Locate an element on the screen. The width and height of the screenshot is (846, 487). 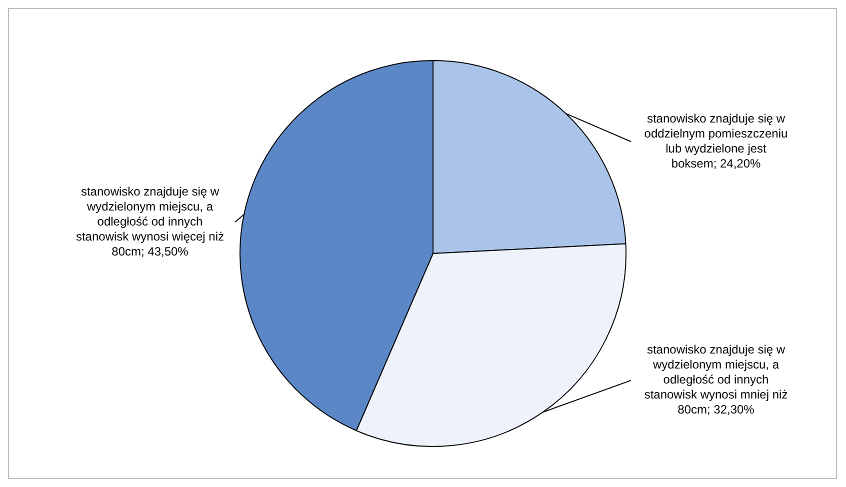
slice-label: stanowisko znajduje się w oddzielnym pomieszczeniu lub wydzielone jest boksem; 24,20% is located at coordinates (716, 140).